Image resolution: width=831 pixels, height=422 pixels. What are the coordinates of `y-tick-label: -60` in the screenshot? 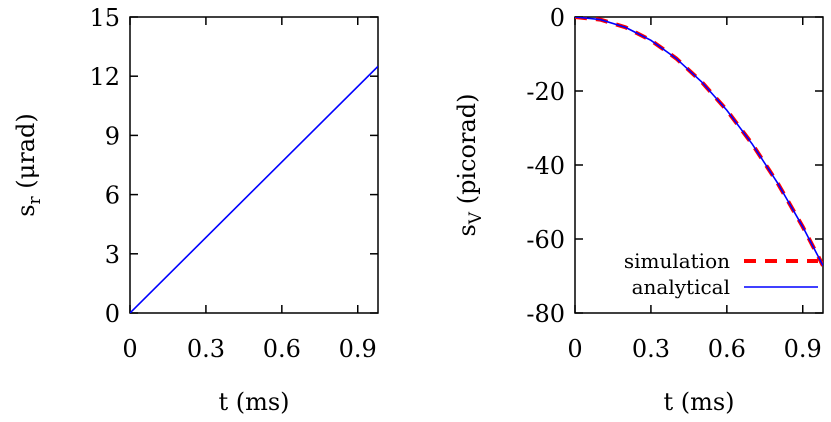 It's located at (545, 240).